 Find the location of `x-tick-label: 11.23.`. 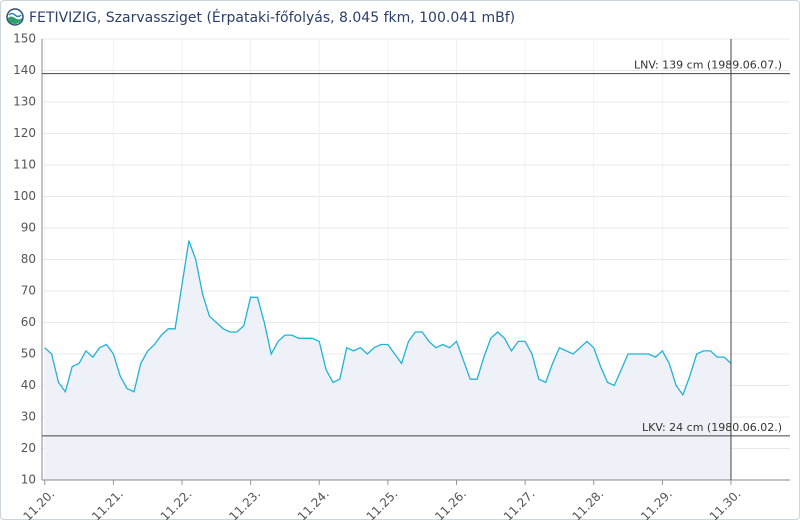

x-tick-label: 11.23. is located at coordinates (244, 503).